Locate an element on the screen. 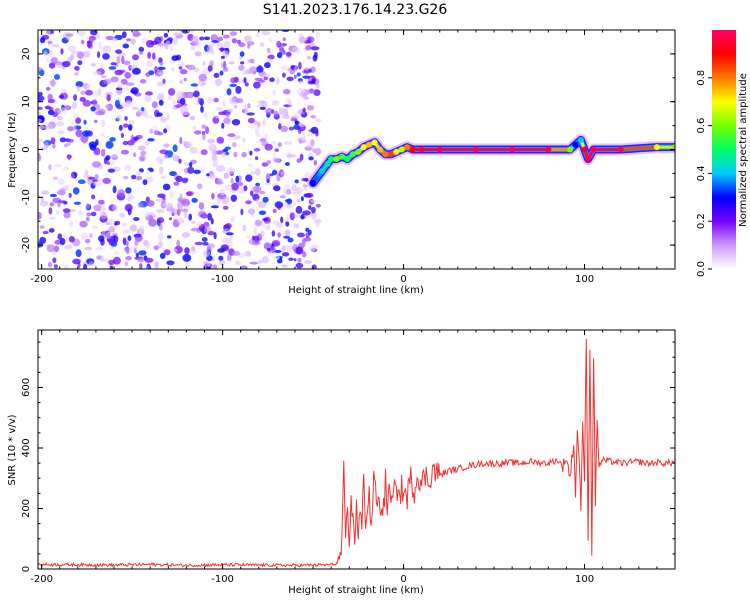 This screenshot has height=600, width=750. y-tick-label: -20 is located at coordinates (26, 245).